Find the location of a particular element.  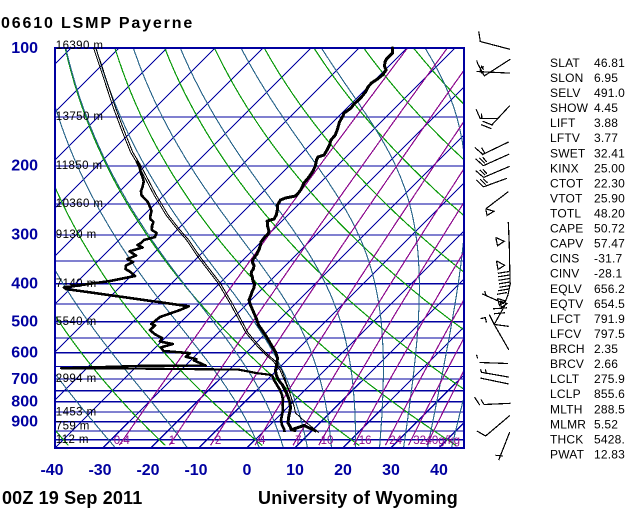

svg-text: 13750 m is located at coordinates (80, 117).